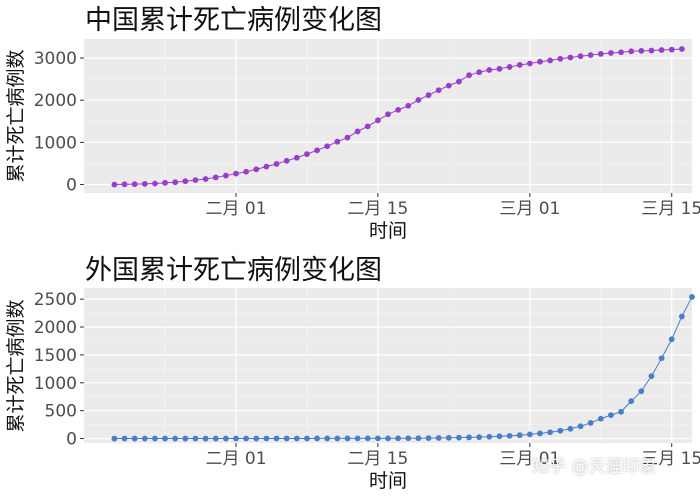 The height and width of the screenshot is (500, 700). I want to click on y-tick-label: 3000, so click(55, 59).